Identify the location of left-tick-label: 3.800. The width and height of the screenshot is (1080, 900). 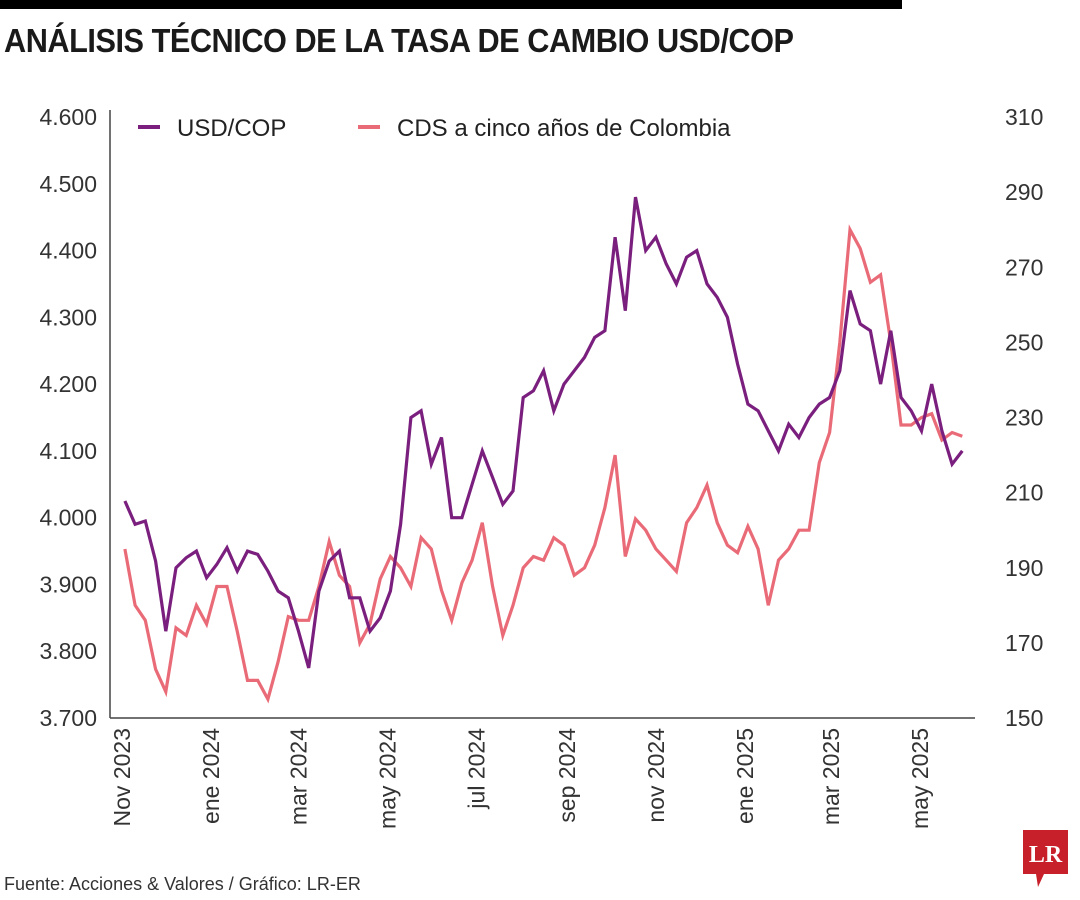
(68, 651).